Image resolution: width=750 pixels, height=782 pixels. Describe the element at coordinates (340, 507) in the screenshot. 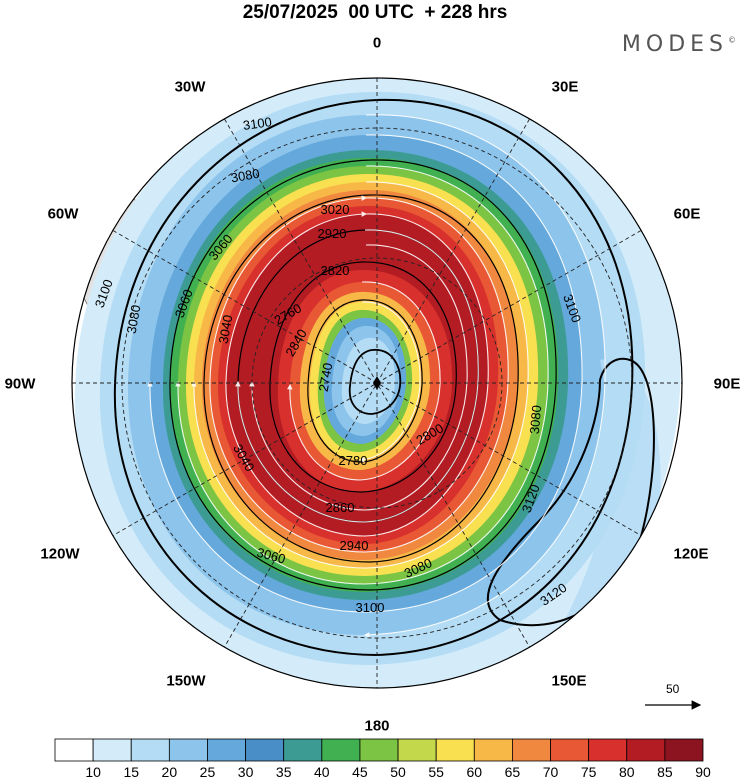

I see `contour-label: 2860` at that location.